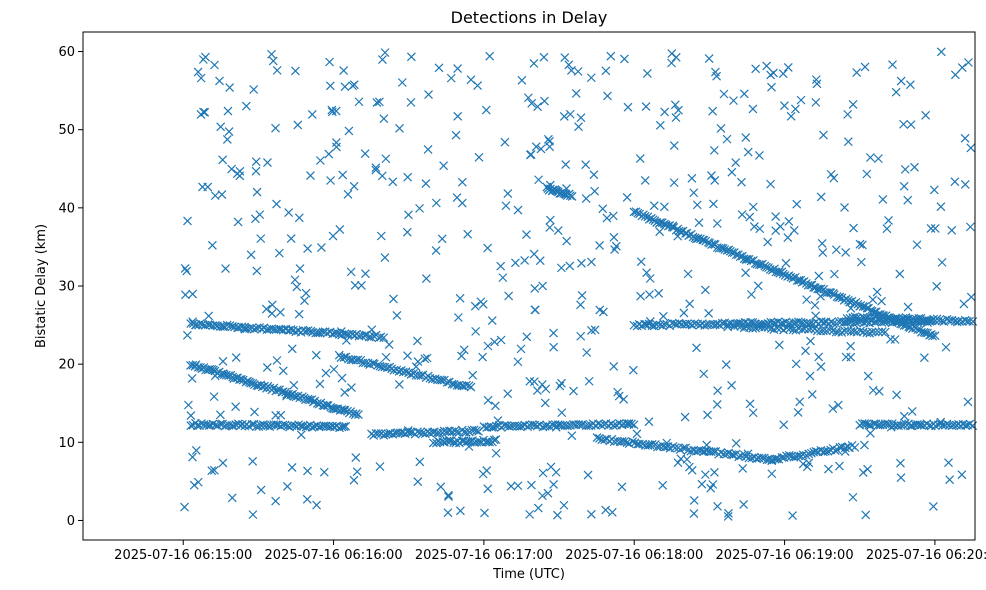 The height and width of the screenshot is (590, 986). What do you see at coordinates (926, 555) in the screenshot?
I see `x-tick-label: 2025-07-16 06:20:00` at bounding box center [926, 555].